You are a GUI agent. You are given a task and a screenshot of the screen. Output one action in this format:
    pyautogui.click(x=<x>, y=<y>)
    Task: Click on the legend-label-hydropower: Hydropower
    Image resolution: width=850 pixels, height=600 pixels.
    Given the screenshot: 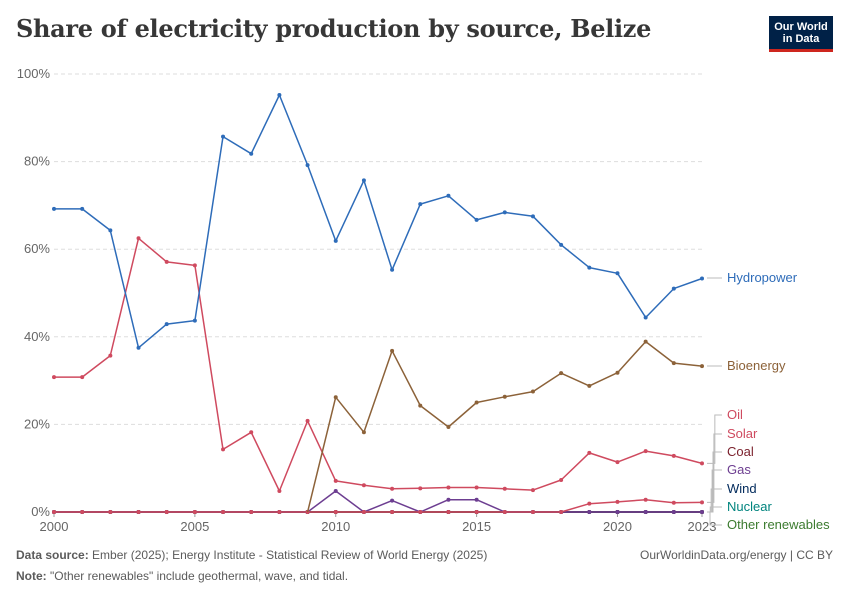 What is the action you would take?
    pyautogui.click(x=762, y=277)
    